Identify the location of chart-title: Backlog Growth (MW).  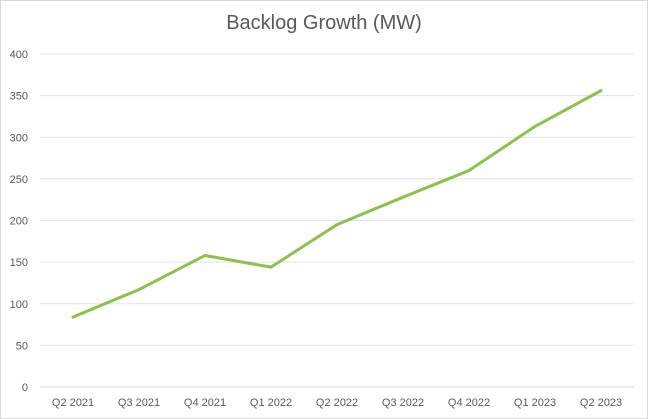
(324, 23).